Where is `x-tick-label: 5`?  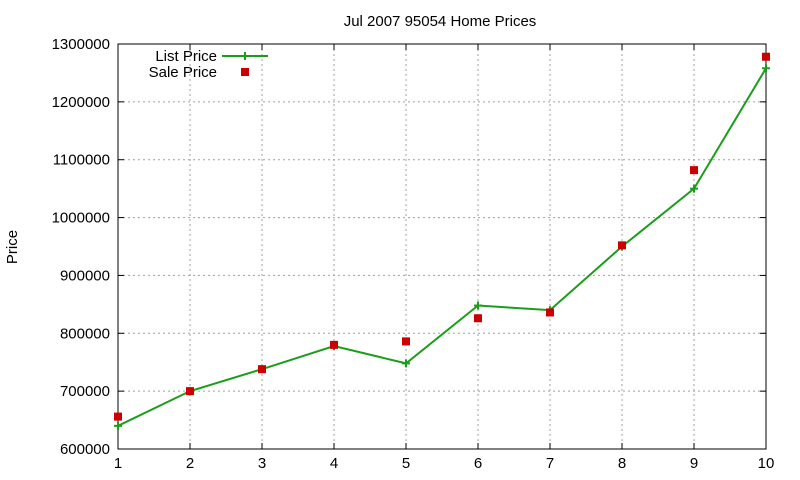 x-tick-label: 5 is located at coordinates (406, 463).